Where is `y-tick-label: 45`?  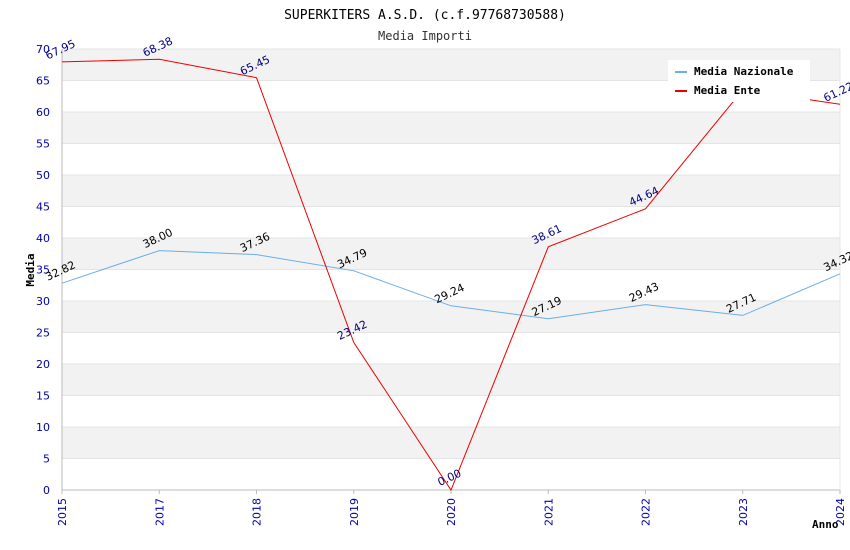 y-tick-label: 45 is located at coordinates (43, 207).